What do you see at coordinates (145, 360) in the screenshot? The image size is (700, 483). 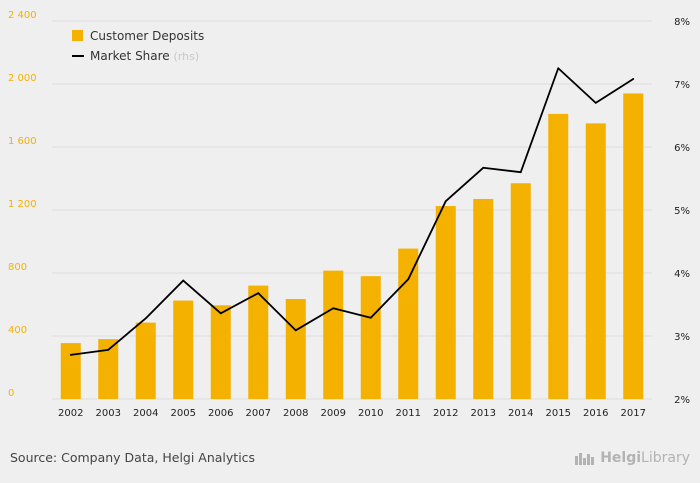 I see `bar-customer-deposits-2004` at bounding box center [145, 360].